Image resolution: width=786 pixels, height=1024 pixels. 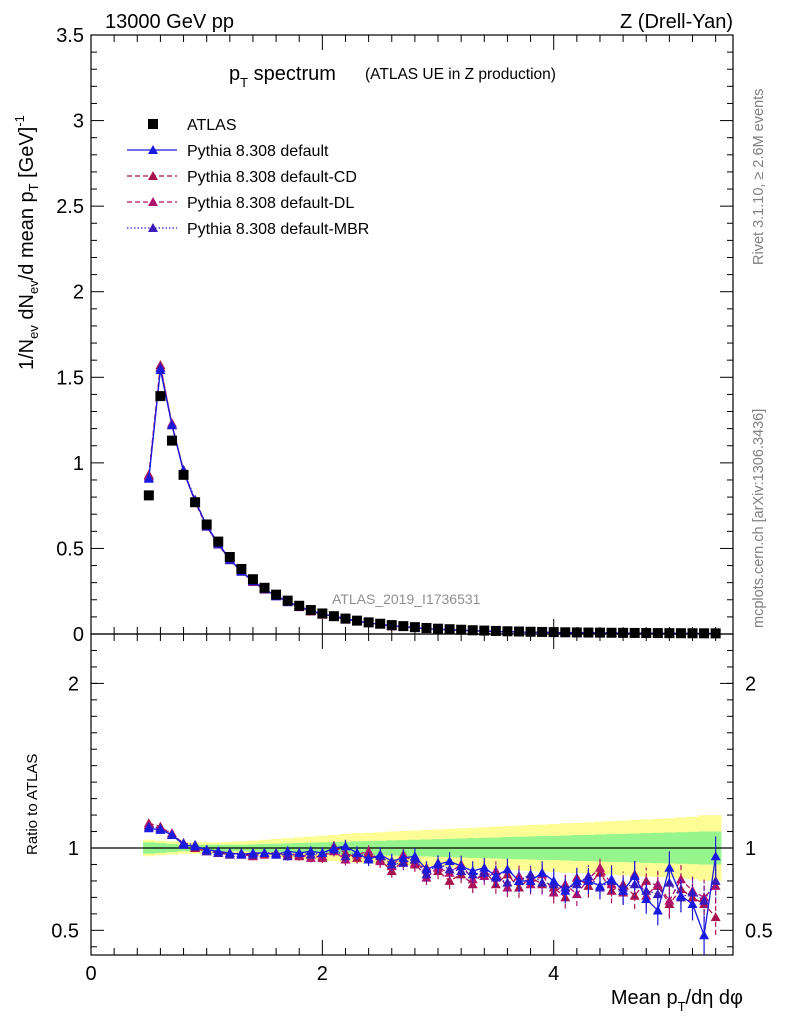 I want to click on legend-label: ATLAS, so click(x=212, y=125).